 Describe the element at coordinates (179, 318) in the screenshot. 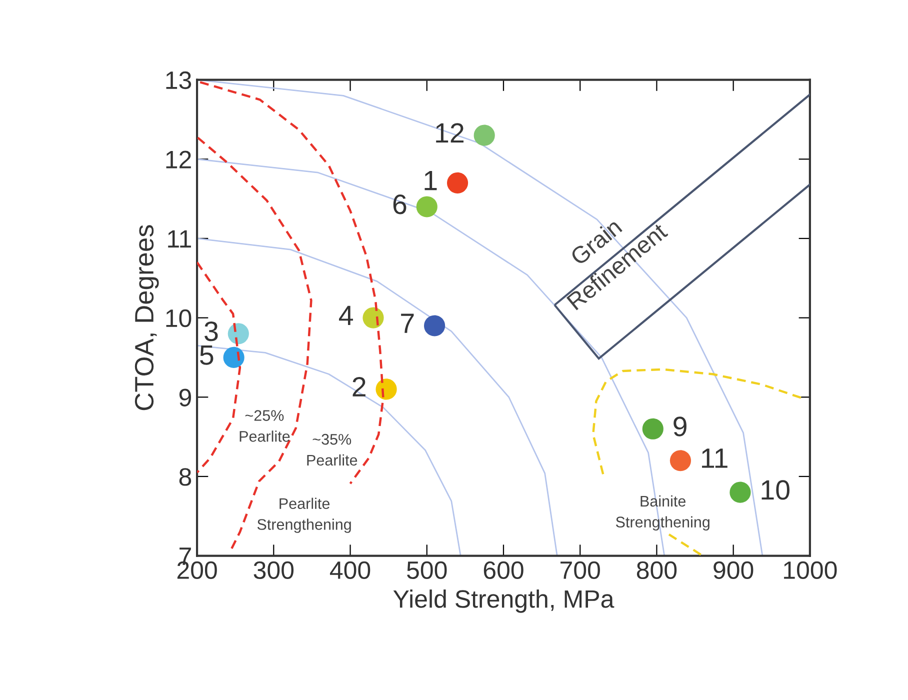

I see `y-tick-label: 10` at that location.